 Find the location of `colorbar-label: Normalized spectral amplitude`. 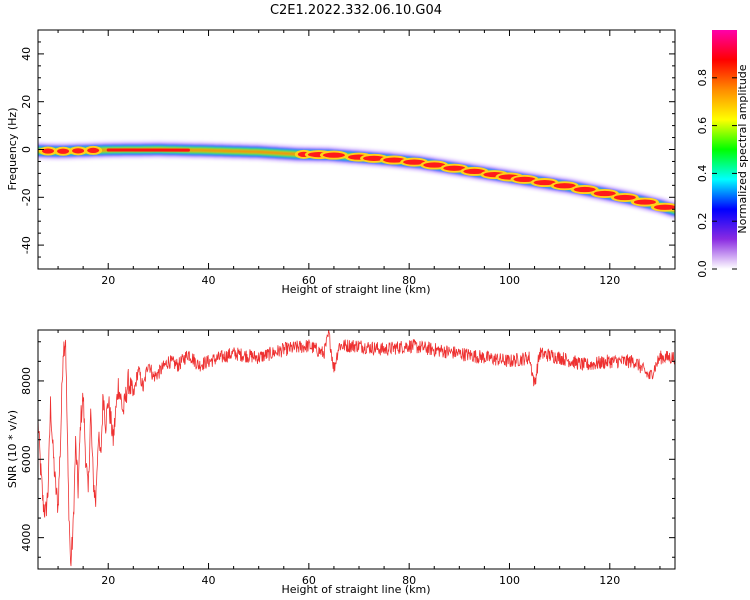

colorbar-label: Normalized spectral amplitude is located at coordinates (742, 148).